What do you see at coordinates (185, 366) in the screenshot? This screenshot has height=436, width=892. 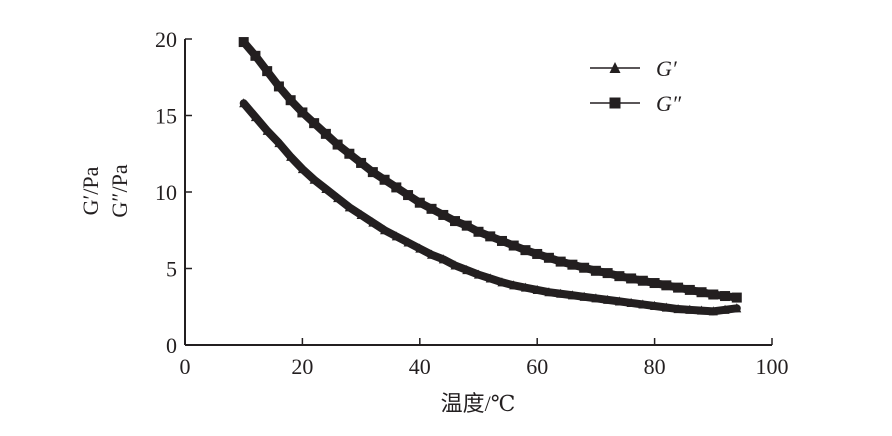 I see `x-tick-label: 0` at bounding box center [185, 366].